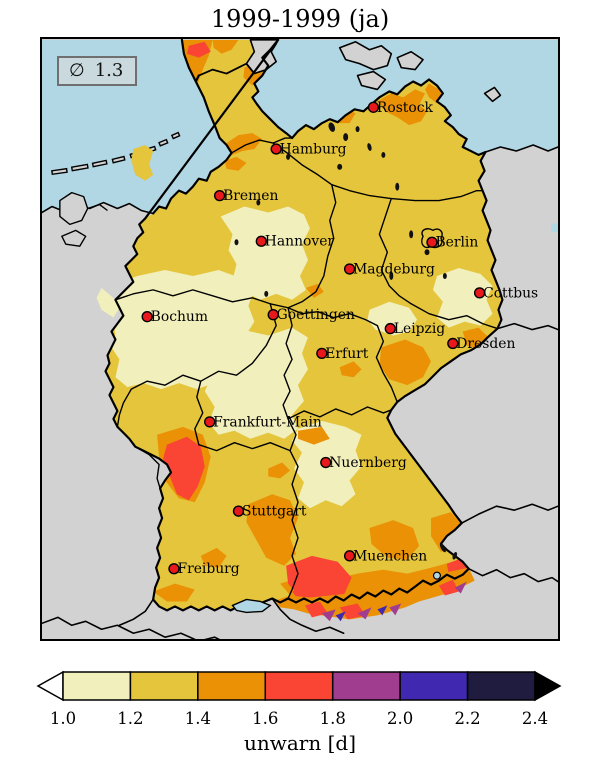 This screenshot has height=780, width=600. What do you see at coordinates (316, 315) in the screenshot?
I see `city-label: Goettingen` at bounding box center [316, 315].